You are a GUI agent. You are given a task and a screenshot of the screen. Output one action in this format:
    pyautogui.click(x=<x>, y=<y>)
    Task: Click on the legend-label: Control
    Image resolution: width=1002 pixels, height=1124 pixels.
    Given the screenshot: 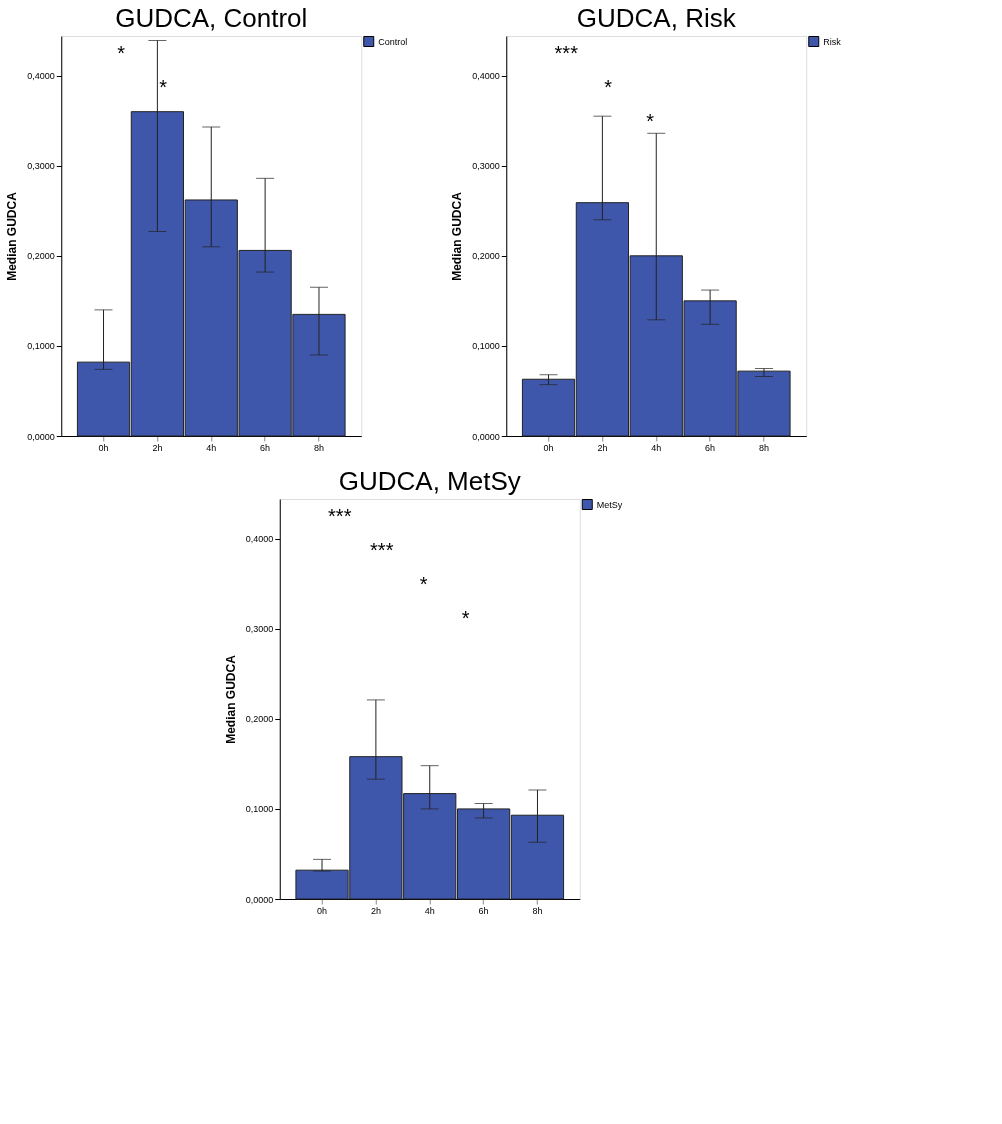 What is the action you would take?
    pyautogui.click(x=393, y=41)
    